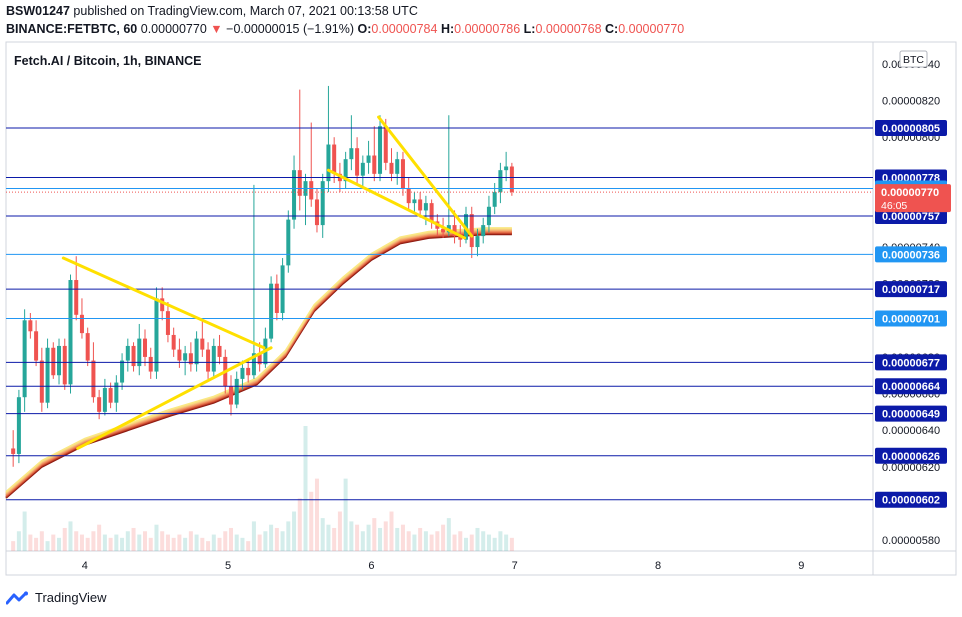  I want to click on low-label: L:, so click(529, 29).